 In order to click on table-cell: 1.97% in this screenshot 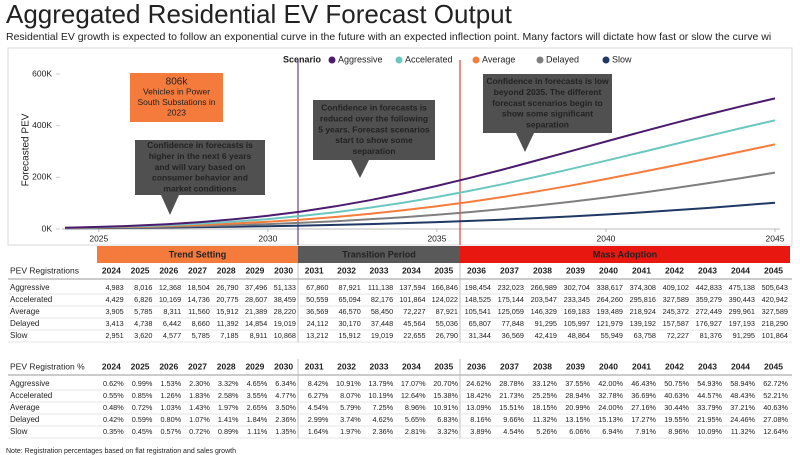, I will do `click(228, 407)`.